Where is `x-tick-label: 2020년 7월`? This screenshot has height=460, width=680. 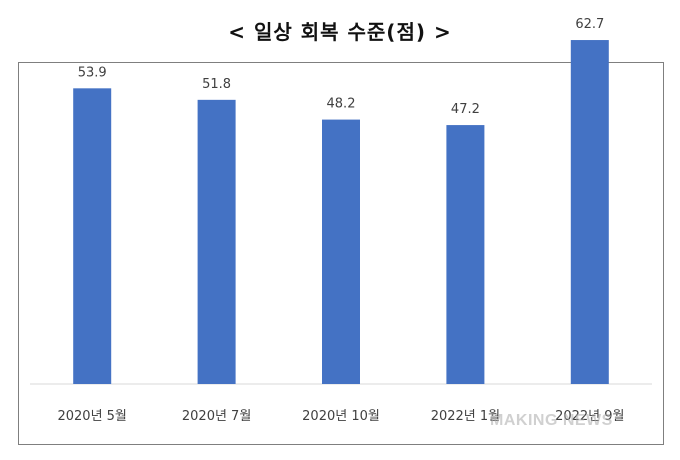
x-tick-label: 2020년 7월 is located at coordinates (216, 416).